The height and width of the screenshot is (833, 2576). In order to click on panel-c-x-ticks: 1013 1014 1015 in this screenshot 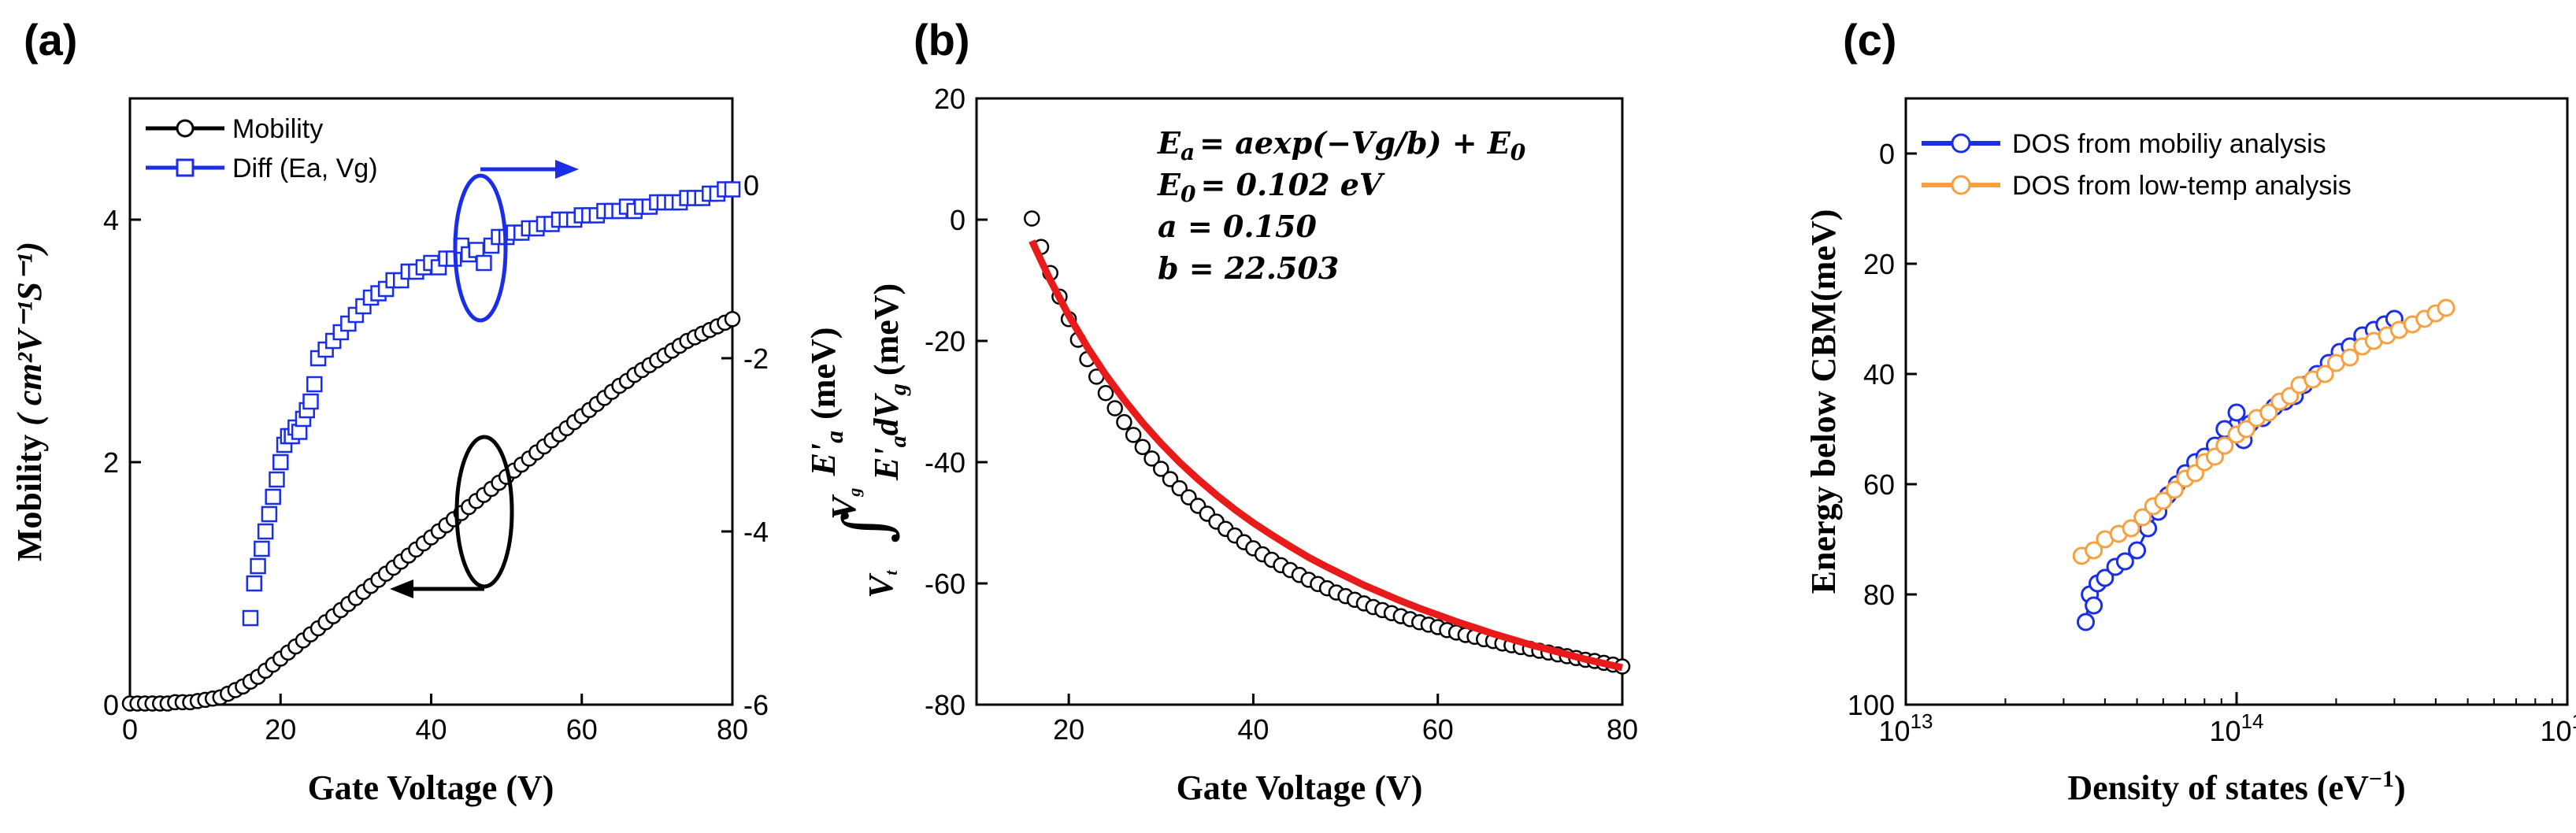, I will do `click(2227, 719)`.